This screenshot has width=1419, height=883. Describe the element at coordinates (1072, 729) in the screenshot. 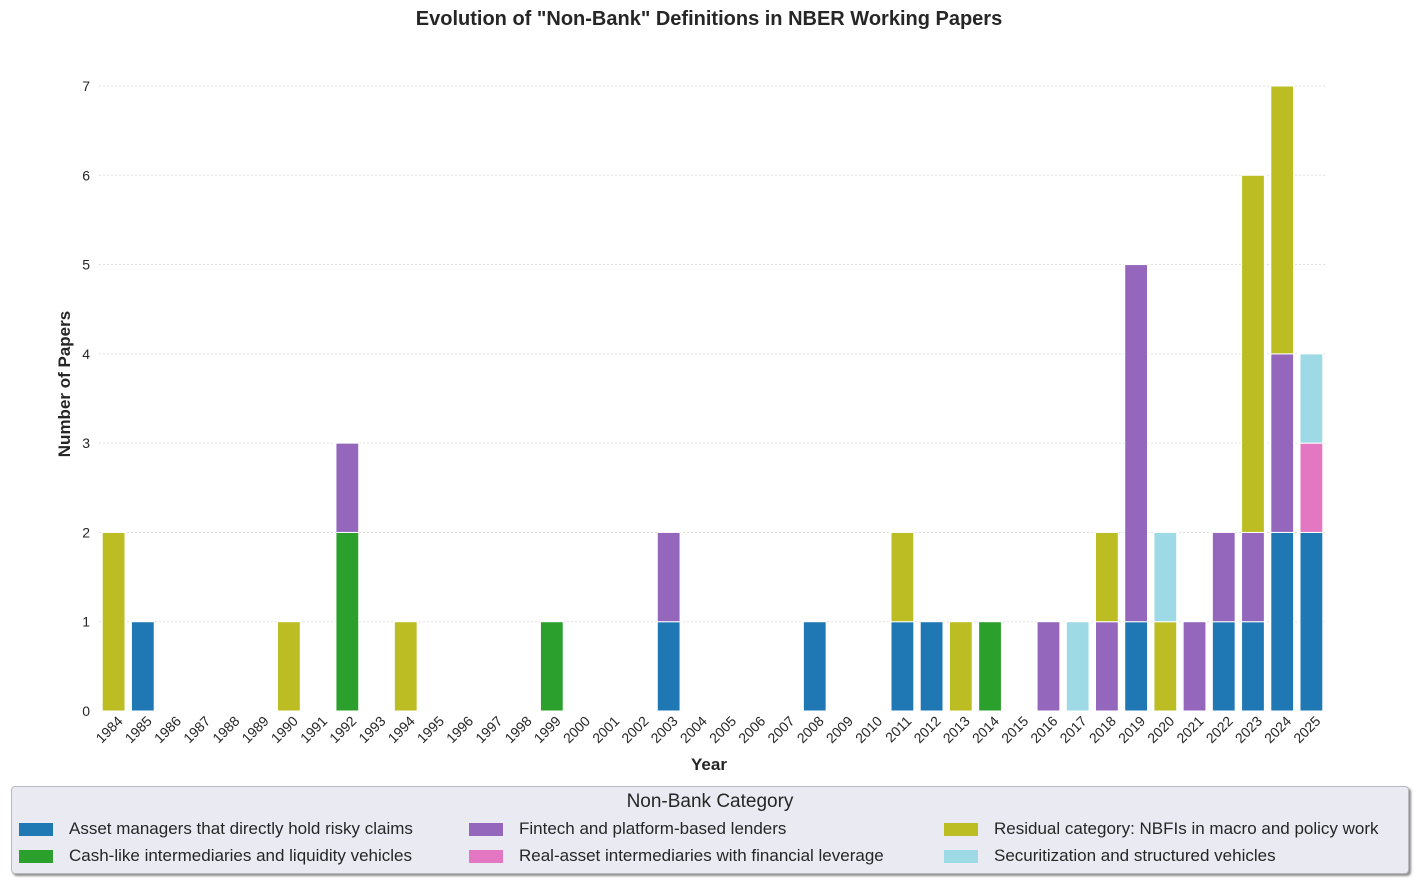

I see `x-tick-label: 2017` at that location.